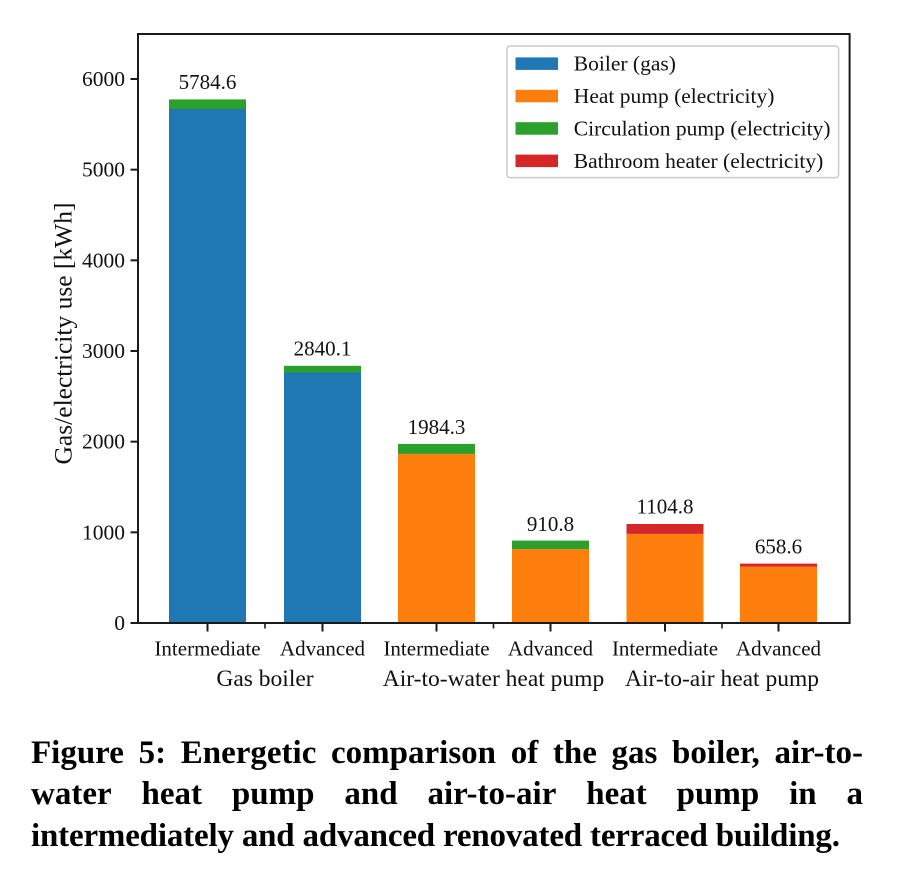  What do you see at coordinates (722, 679) in the screenshot?
I see `svg-text: Air-to-air heat pump` at bounding box center [722, 679].